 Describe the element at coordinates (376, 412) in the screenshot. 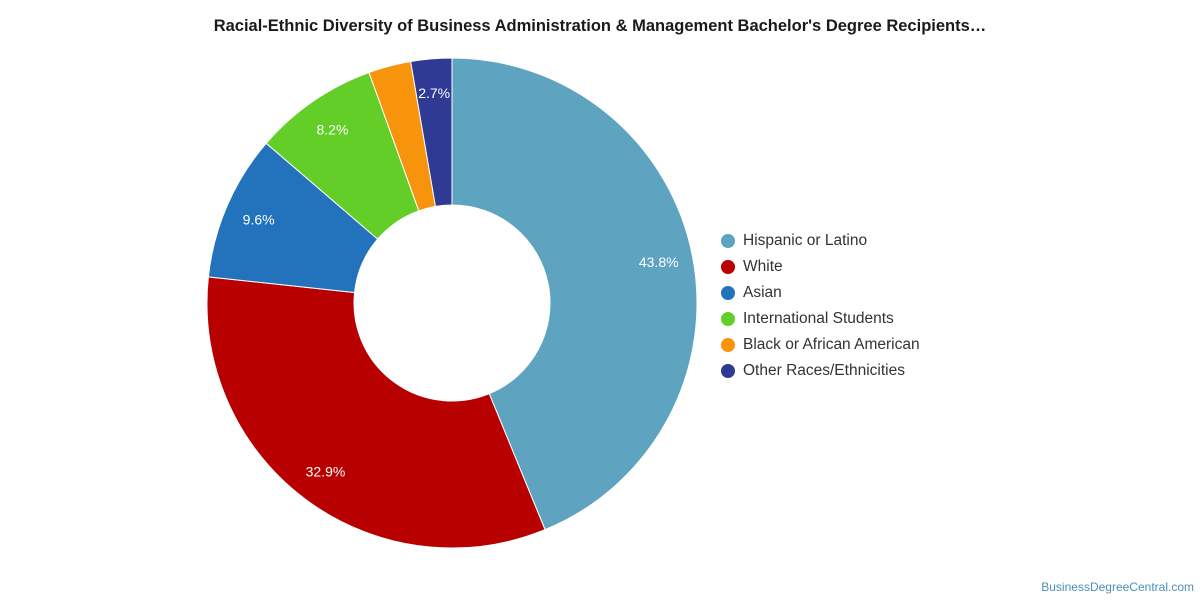

I see `slice-white` at that location.